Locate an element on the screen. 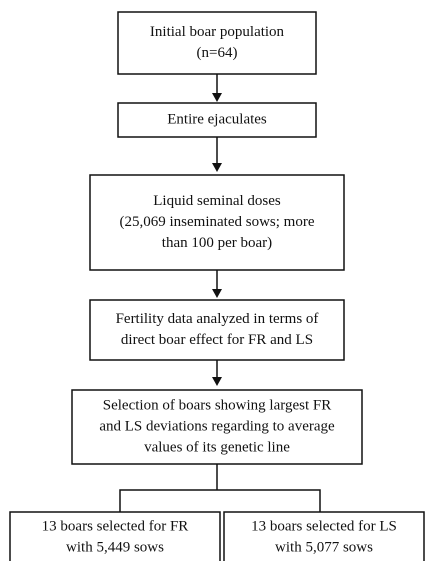 This screenshot has height=561, width=434. node-text: values of its genetic line is located at coordinates (217, 447).